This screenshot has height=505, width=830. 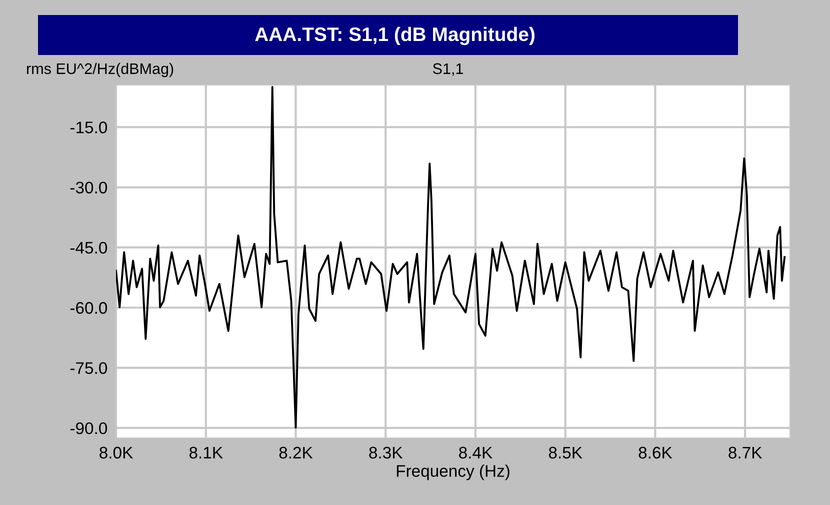 I want to click on y-tick-label: -75.0, so click(x=89, y=368).